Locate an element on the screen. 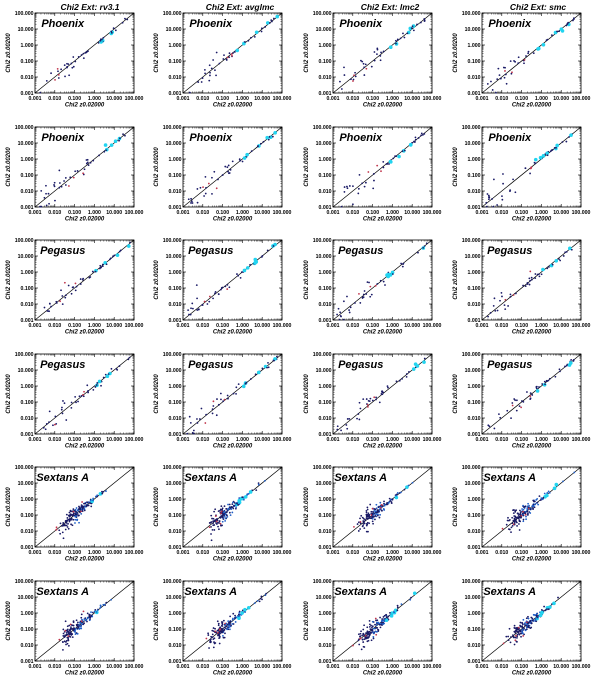 Image resolution: width=600 pixels, height=679 pixels. x-tick-label: 0.010 is located at coordinates (202, 99).